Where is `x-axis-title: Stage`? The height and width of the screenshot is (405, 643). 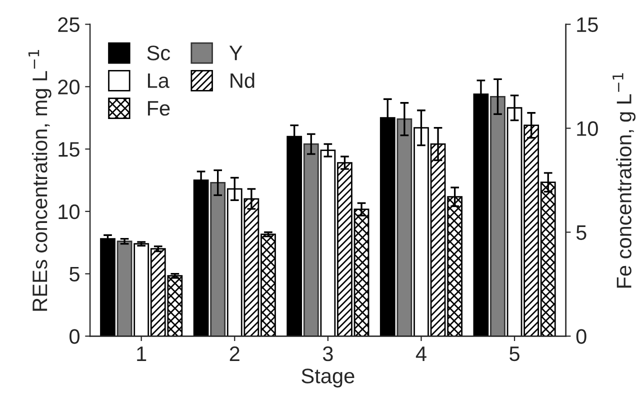 x-axis-title: Stage is located at coordinates (328, 378).